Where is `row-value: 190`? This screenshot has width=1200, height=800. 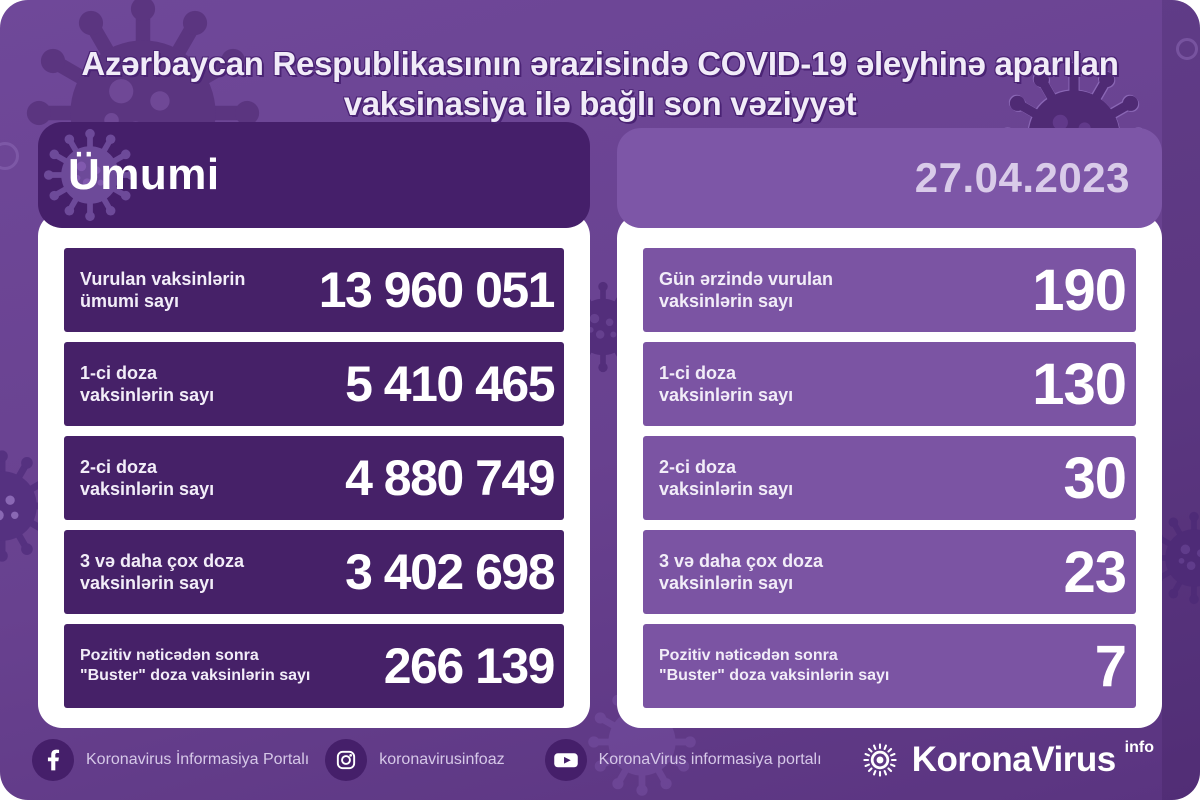
row-value: 190 is located at coordinates (1079, 290).